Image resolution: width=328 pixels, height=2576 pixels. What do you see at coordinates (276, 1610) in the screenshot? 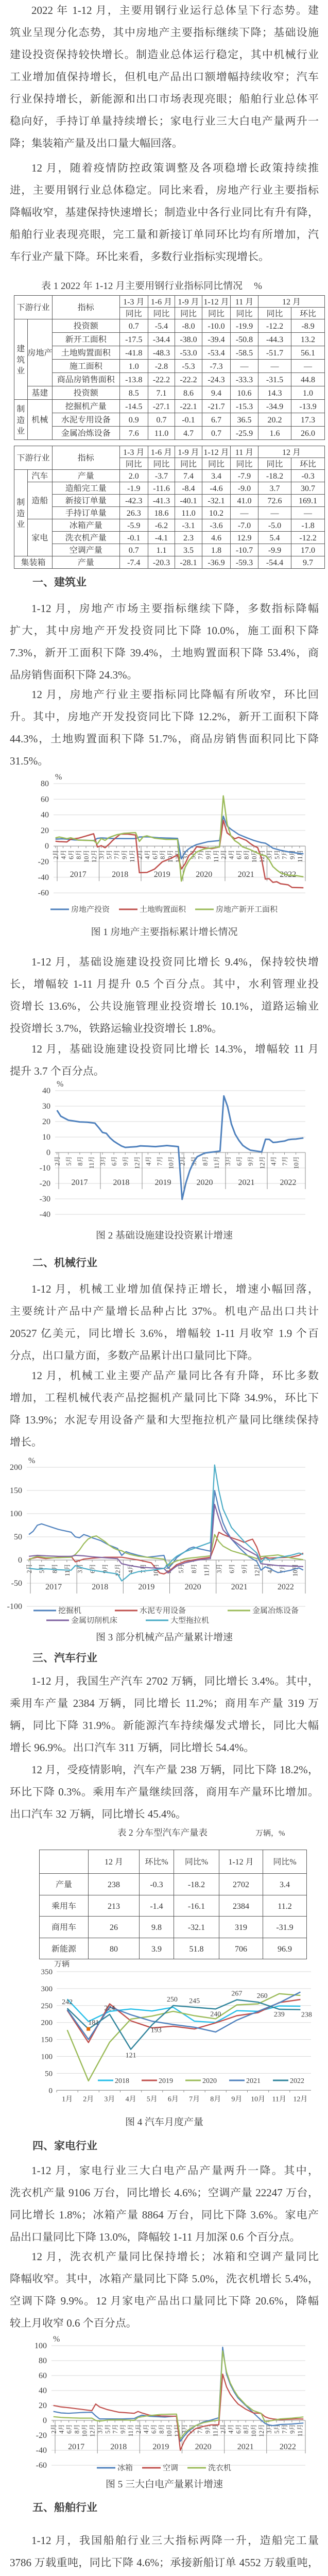
I see `svg-text: 金属冶炼设备` at bounding box center [276, 1610].